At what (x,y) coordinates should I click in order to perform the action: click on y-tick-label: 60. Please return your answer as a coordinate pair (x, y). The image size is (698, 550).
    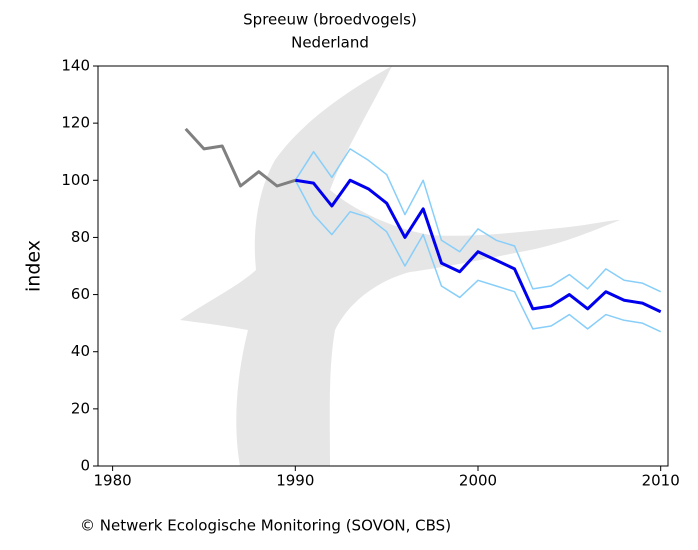
    Looking at the image, I should click on (80, 294).